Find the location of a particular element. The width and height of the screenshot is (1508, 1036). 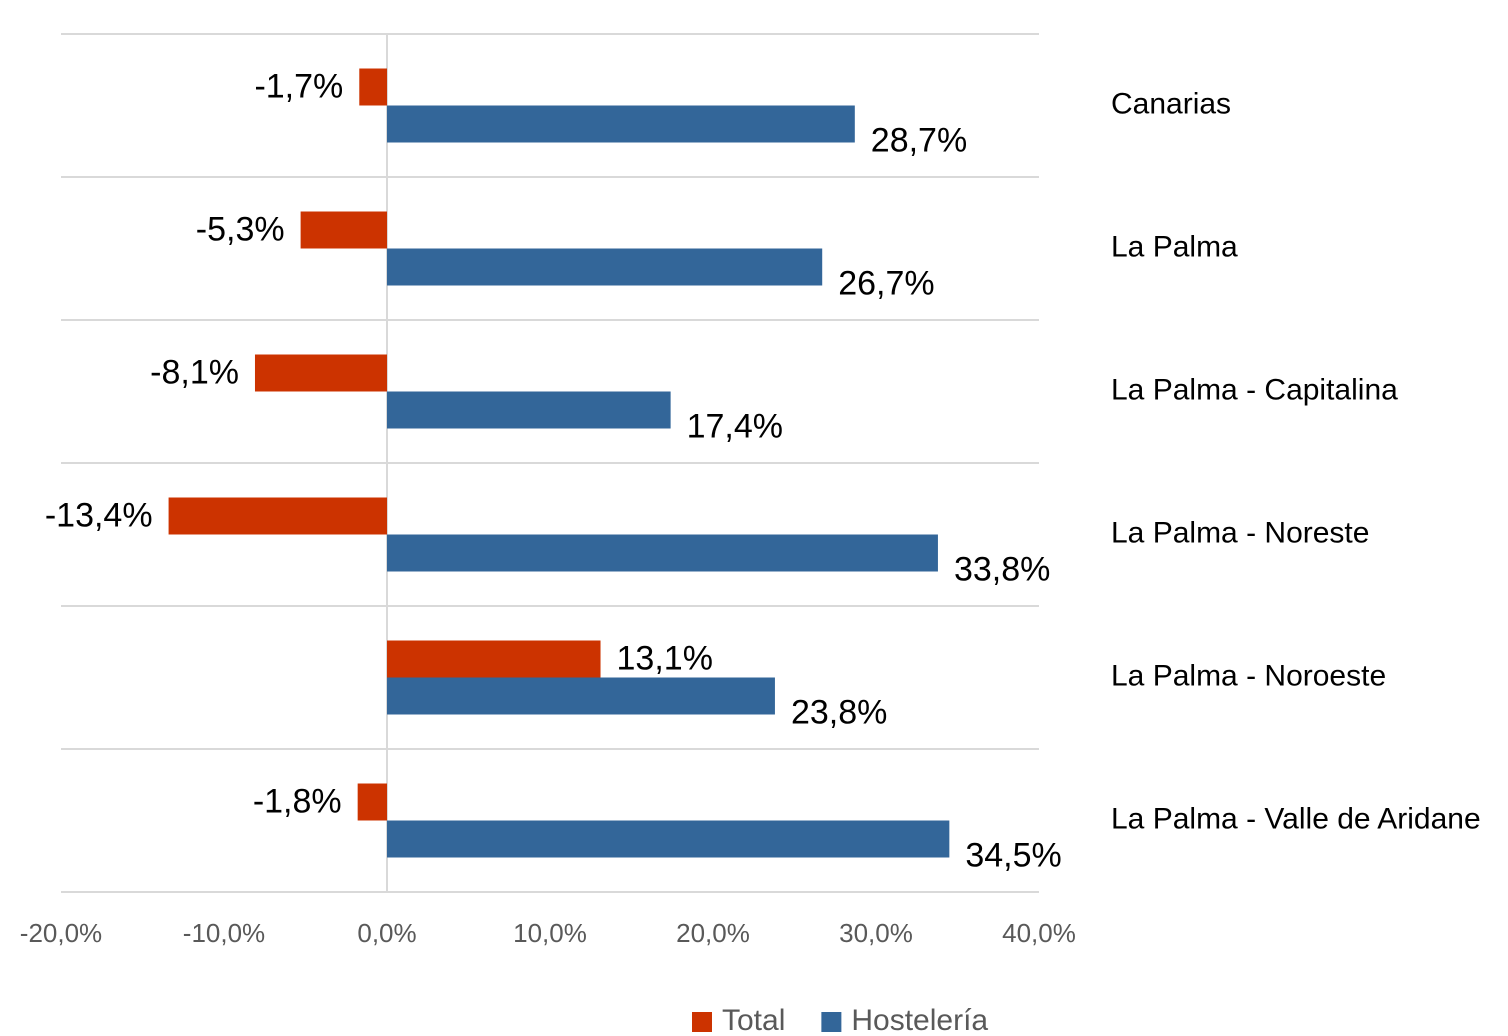

category-label: La Palma - Valle de Aridane is located at coordinates (1296, 818).